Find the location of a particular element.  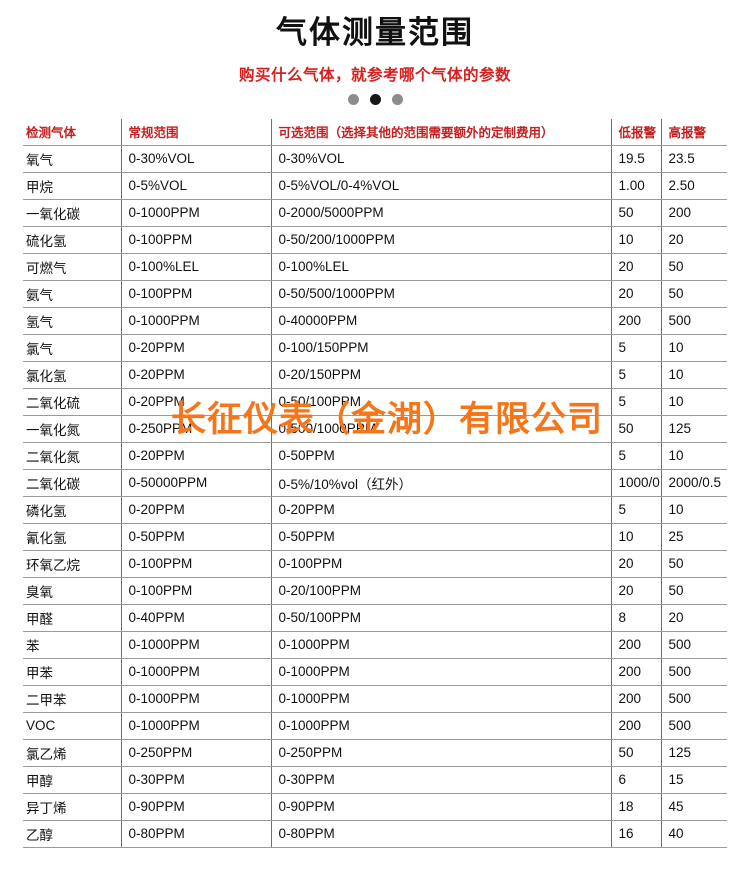

table-row: 甲烷 0-5%VOL 0-5%VOL/0-4%VOL 1.00 2.50 is located at coordinates (375, 186).